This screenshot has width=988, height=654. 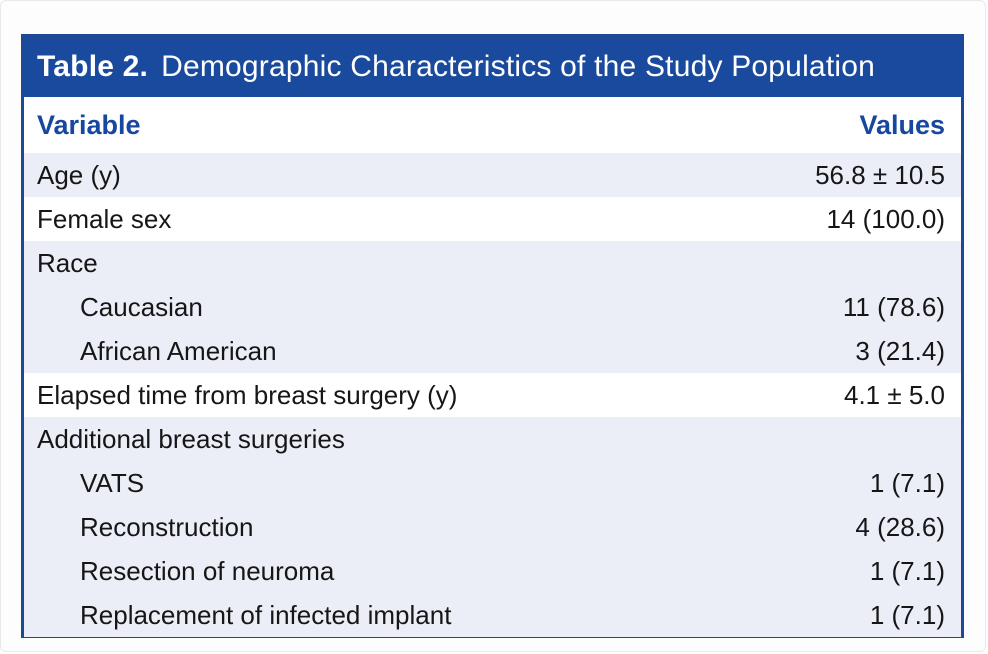 I want to click on row-label: Race, so click(x=67, y=262).